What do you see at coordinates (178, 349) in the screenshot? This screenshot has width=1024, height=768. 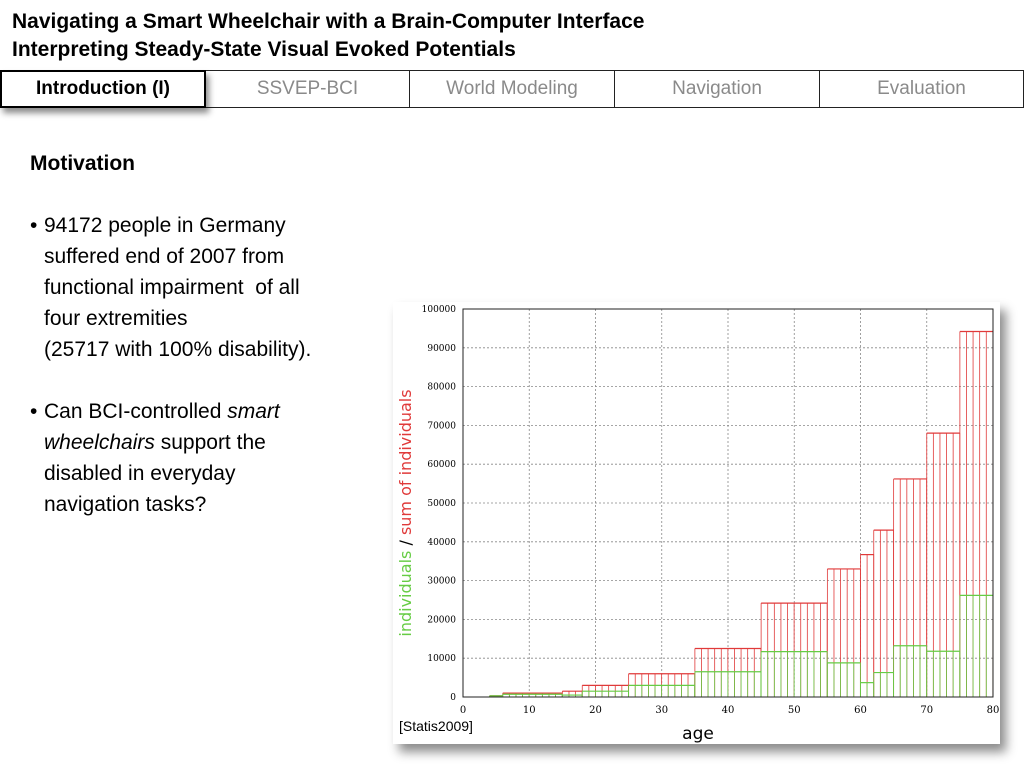 I see `bullet-line: (25717 with 100% disability).` at bounding box center [178, 349].